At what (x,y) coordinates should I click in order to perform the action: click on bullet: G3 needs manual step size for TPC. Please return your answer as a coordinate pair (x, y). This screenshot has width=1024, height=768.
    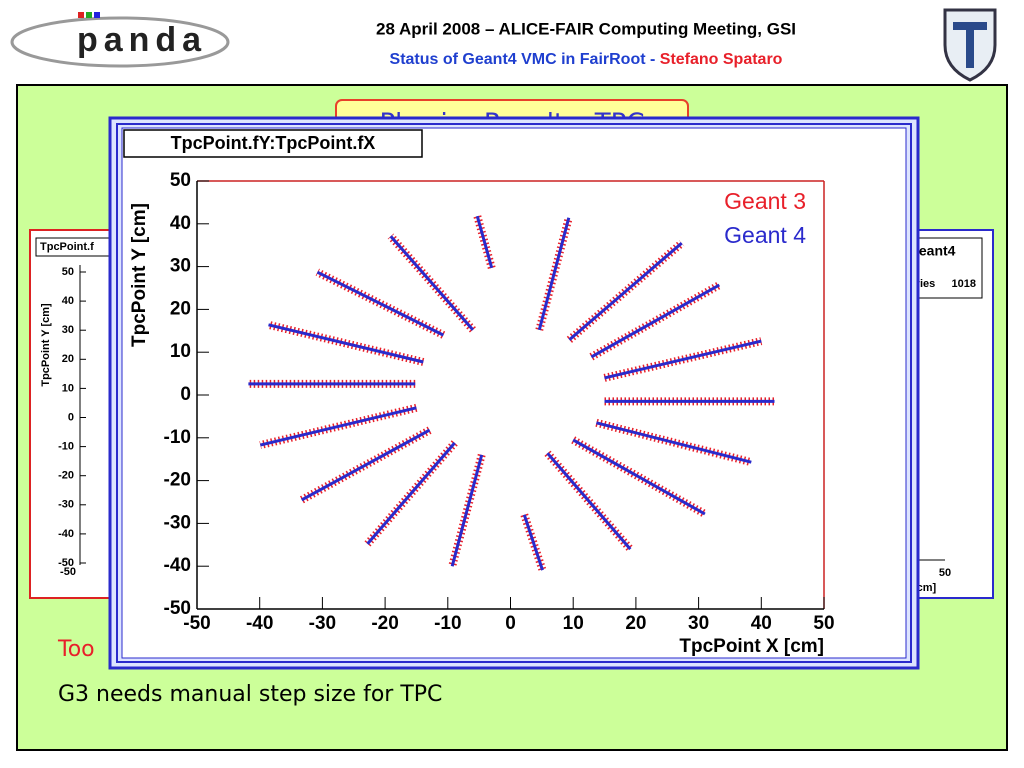
    Looking at the image, I should click on (250, 694).